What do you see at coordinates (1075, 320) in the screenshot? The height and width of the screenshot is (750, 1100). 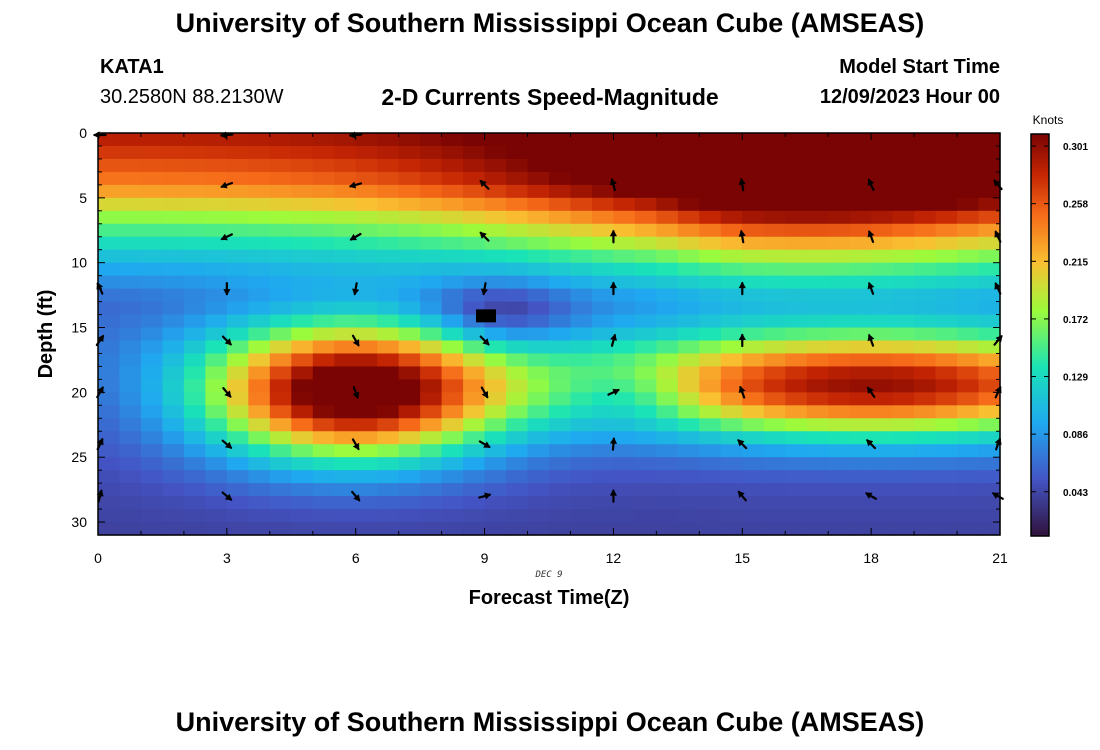 I see `colorbar-tick-label: 0.172` at bounding box center [1075, 320].